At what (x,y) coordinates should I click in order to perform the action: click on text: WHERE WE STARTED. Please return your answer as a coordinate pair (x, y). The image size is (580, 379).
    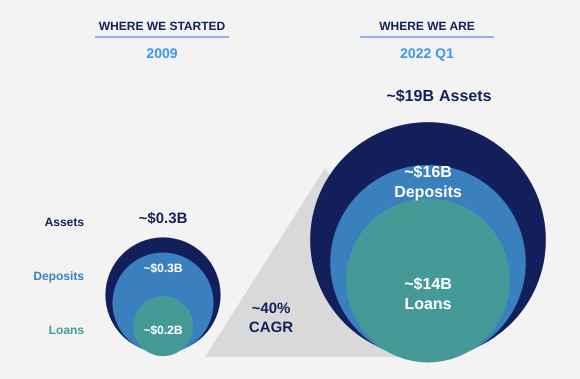
    Looking at the image, I should click on (162, 26).